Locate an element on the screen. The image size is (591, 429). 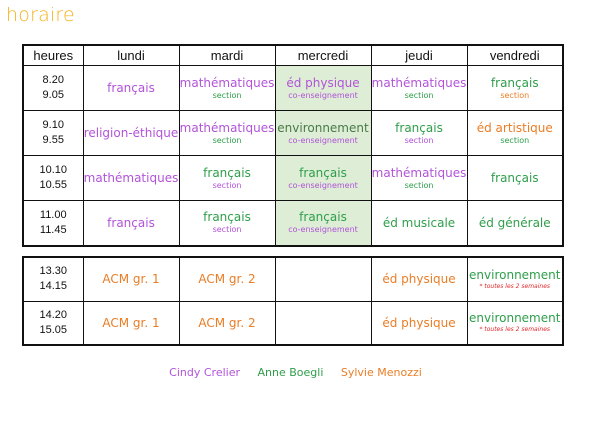
time-end: 14.15 is located at coordinates (53, 286).